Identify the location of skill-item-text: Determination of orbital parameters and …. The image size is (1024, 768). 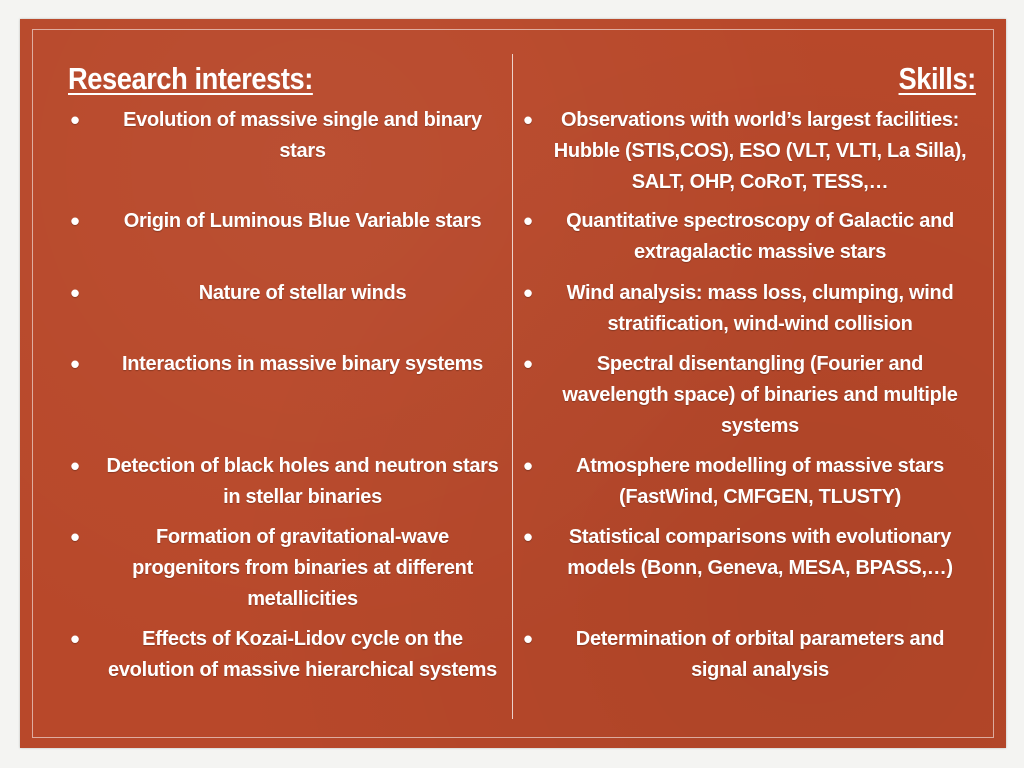
(760, 654).